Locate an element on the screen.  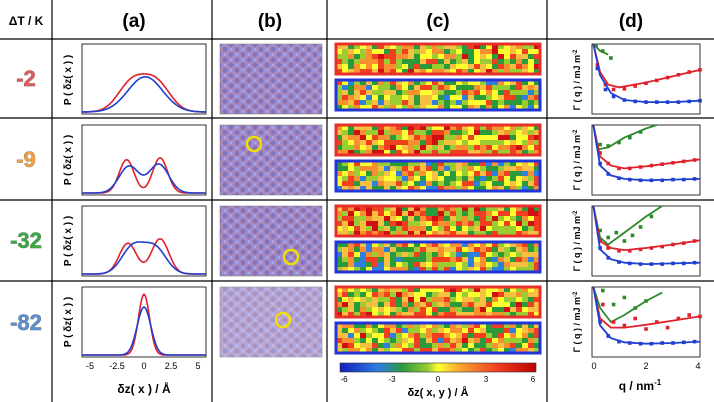
panel-d-curve-green is located at coordinates (627, 305).